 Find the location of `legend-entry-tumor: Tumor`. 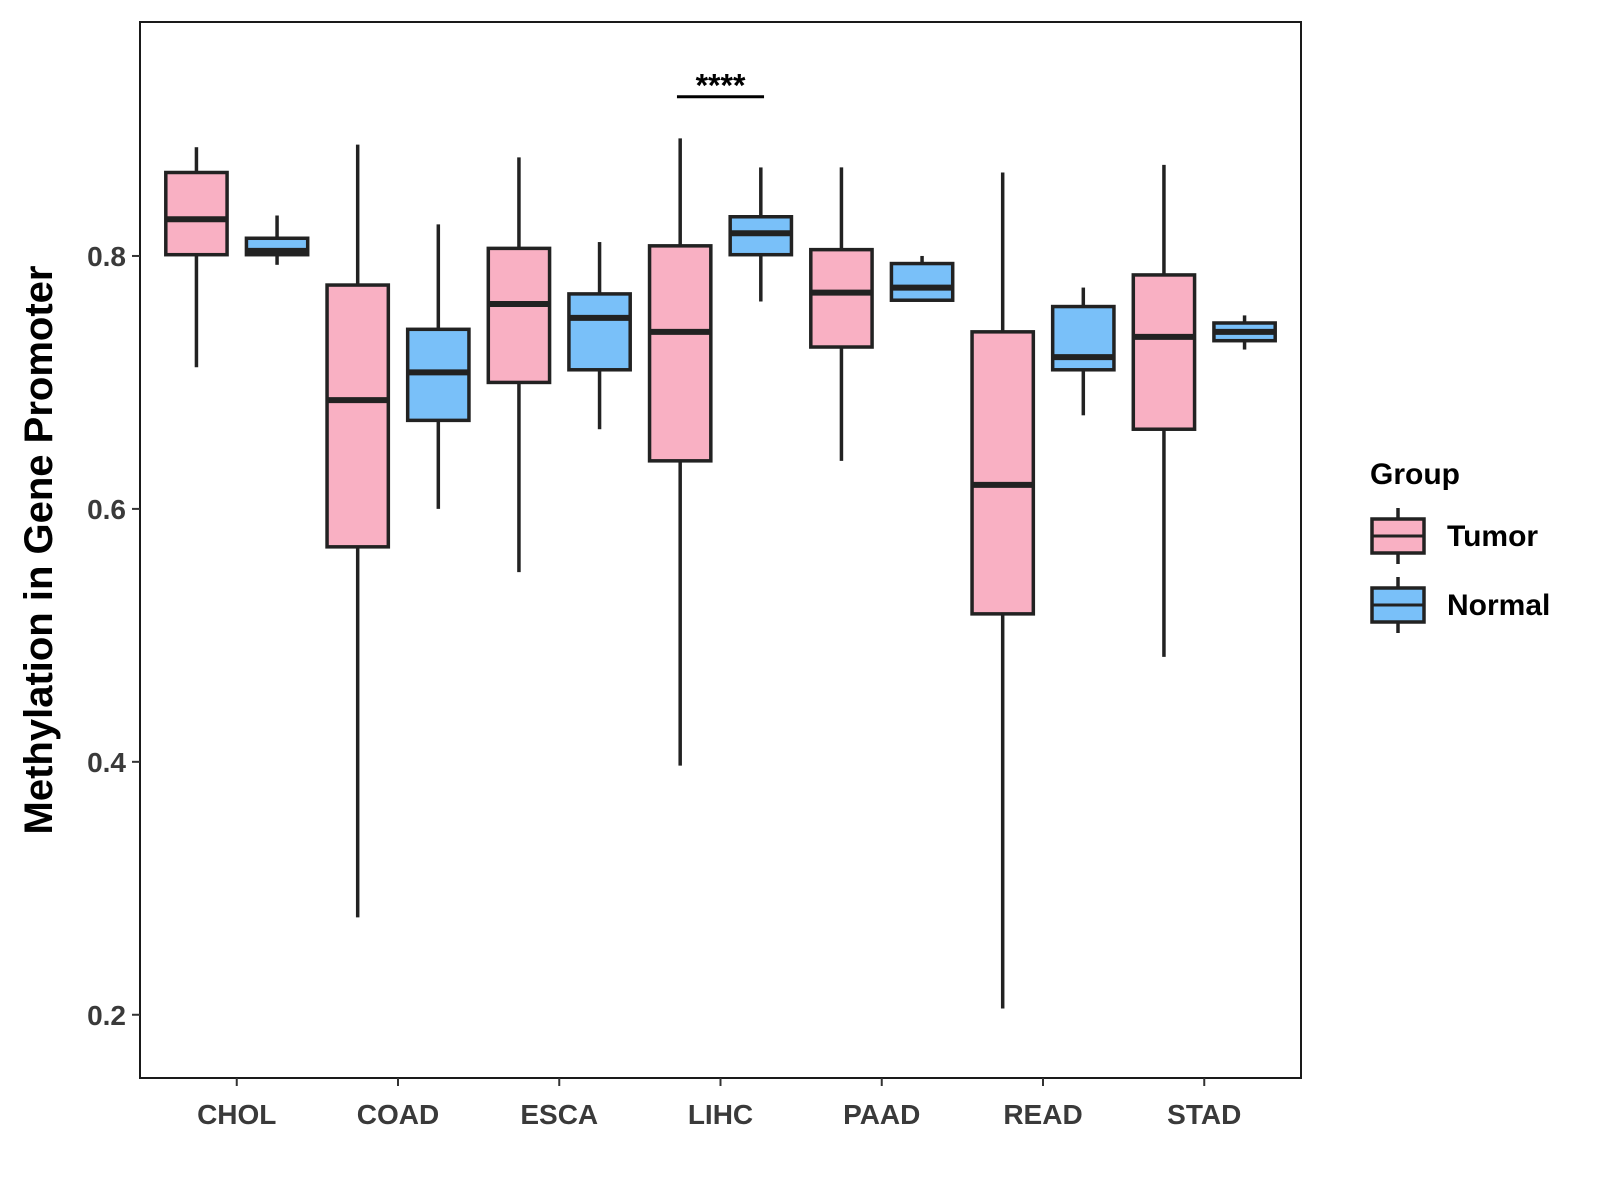

legend-entry-tumor: Tumor is located at coordinates (1454, 536).